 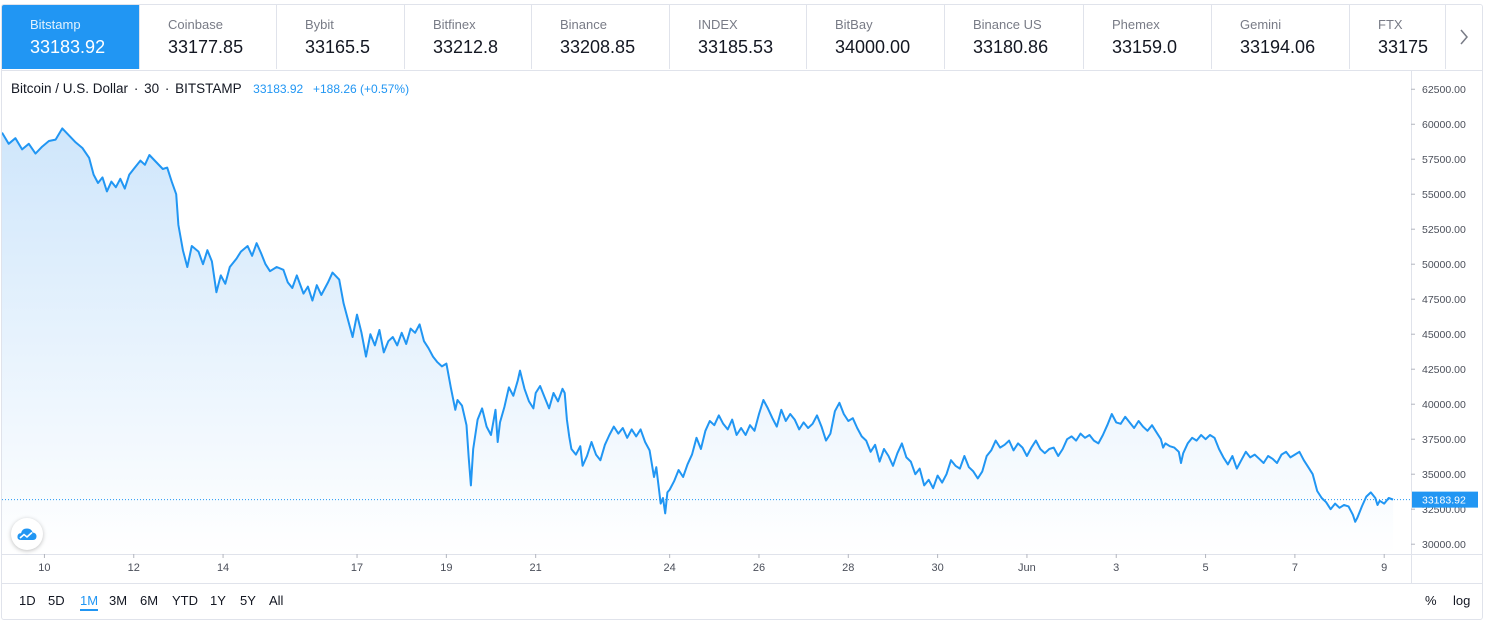 I want to click on exchange-name: INDEX, so click(x=718, y=24).